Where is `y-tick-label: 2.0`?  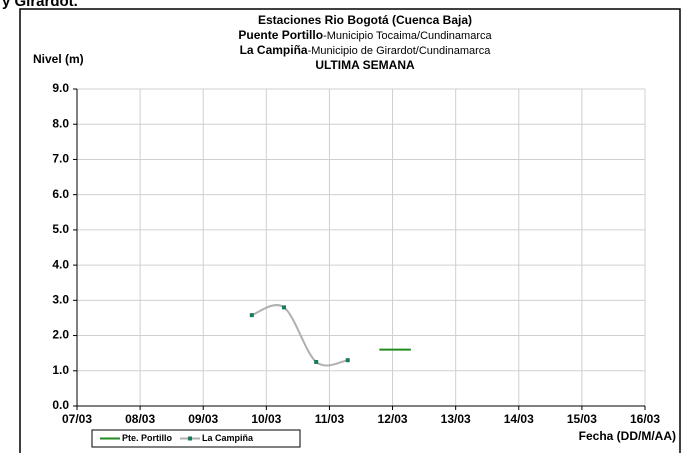 y-tick-label: 2.0 is located at coordinates (60, 335).